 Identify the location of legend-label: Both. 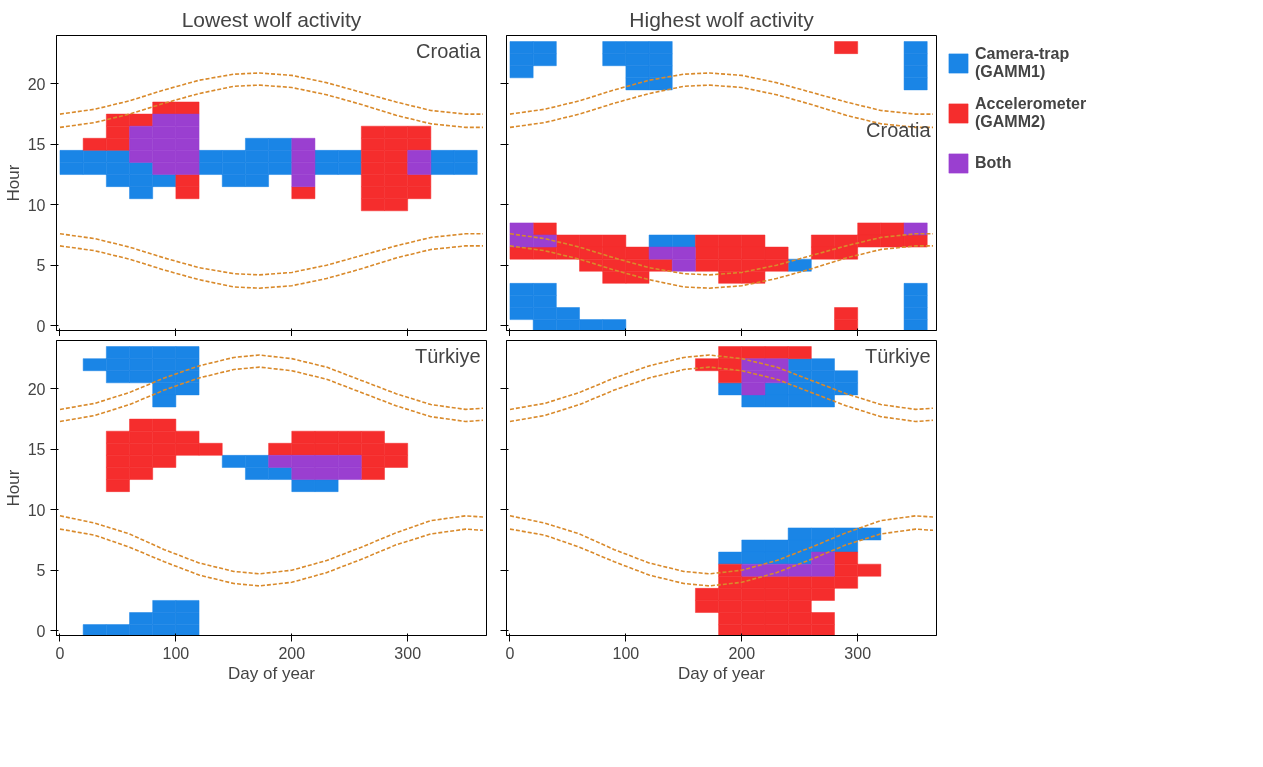
(994, 163).